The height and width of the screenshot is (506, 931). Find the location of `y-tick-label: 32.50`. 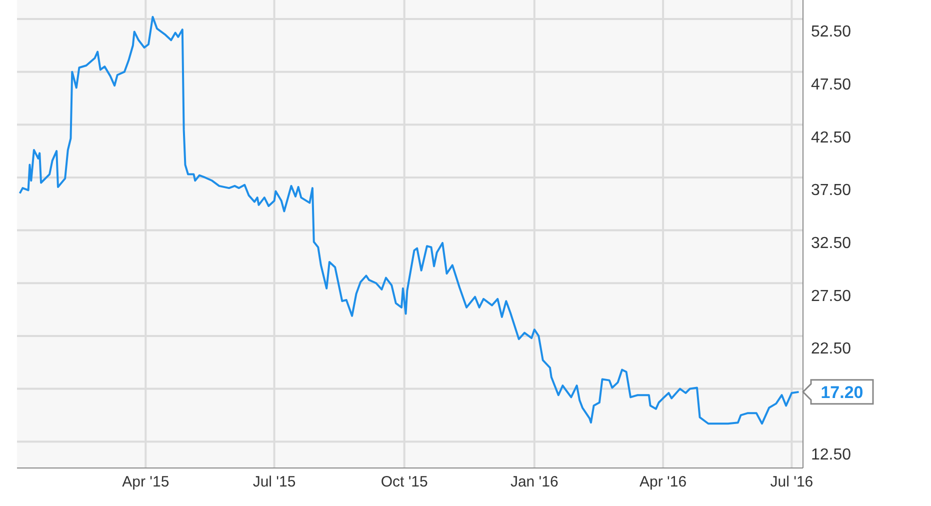

y-tick-label: 32.50 is located at coordinates (831, 243).